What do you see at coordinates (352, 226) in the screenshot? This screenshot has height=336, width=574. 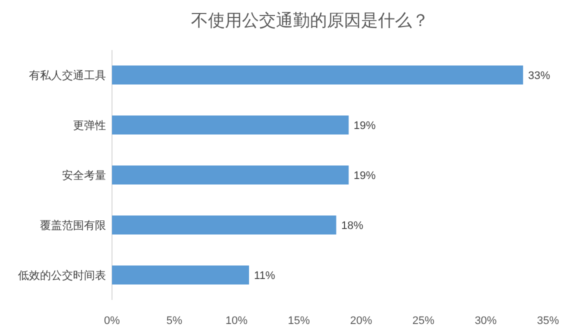 I see `data-label: 18%` at bounding box center [352, 226].